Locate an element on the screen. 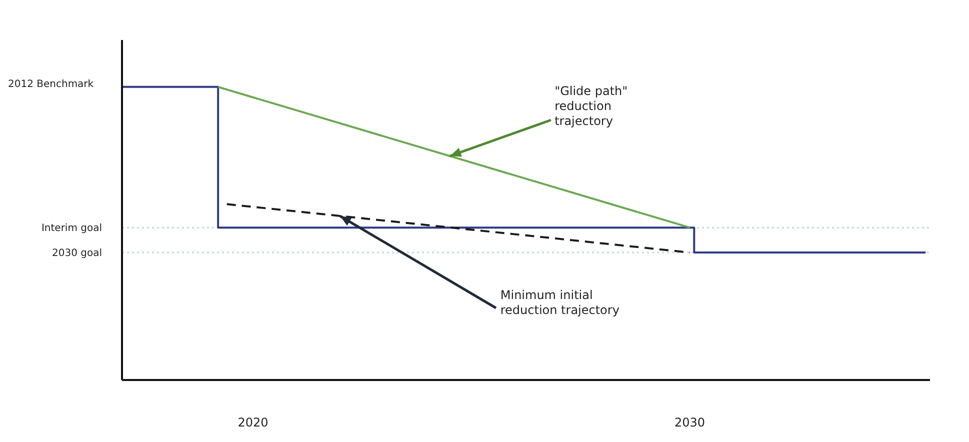 Image resolution: width=969 pixels, height=442 pixels. x-tick-label: 2020 is located at coordinates (253, 423).